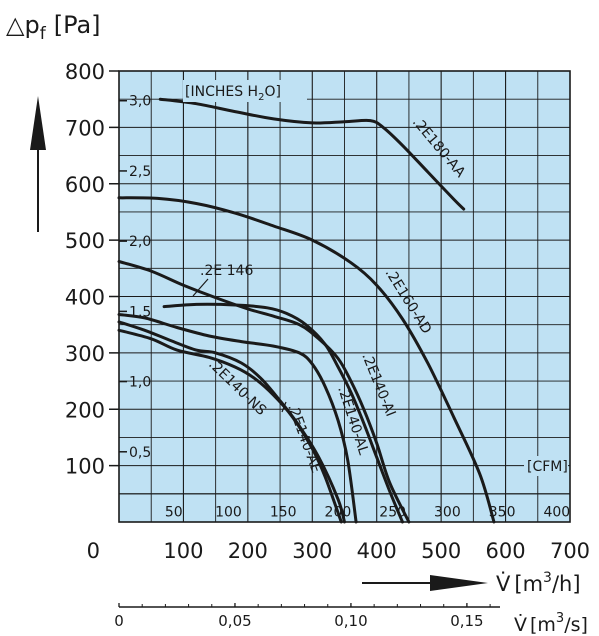 The height and width of the screenshot is (636, 599). Describe the element at coordinates (85, 185) in the screenshot. I see `y-tick-label: 600` at that location.